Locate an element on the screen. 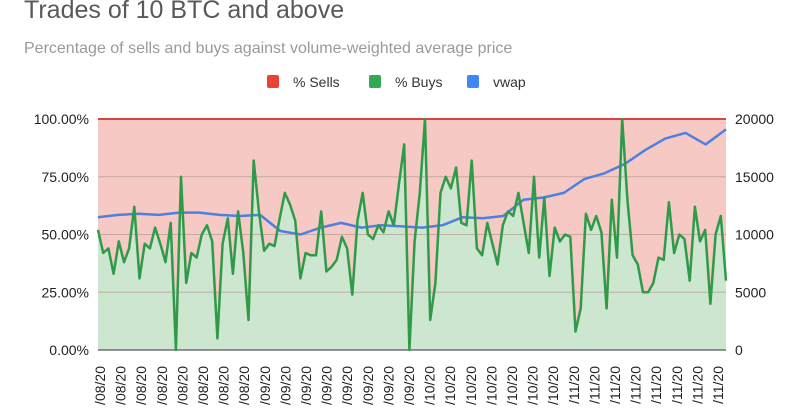 This screenshot has width=800, height=416. y-left-tick-label: 25.00% is located at coordinates (65, 292).